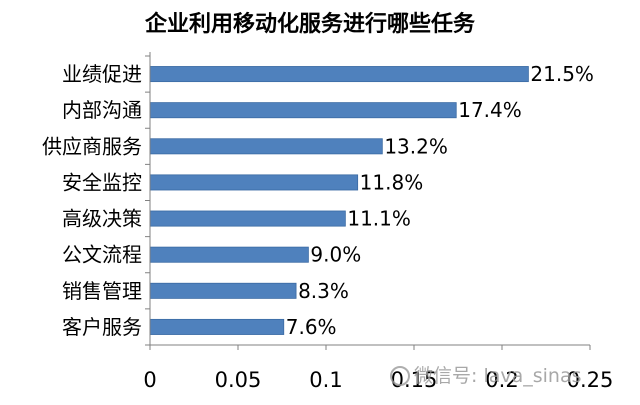 The image size is (640, 405). What do you see at coordinates (323, 291) in the screenshot?
I see `value-label-6: 8.3%` at bounding box center [323, 291].